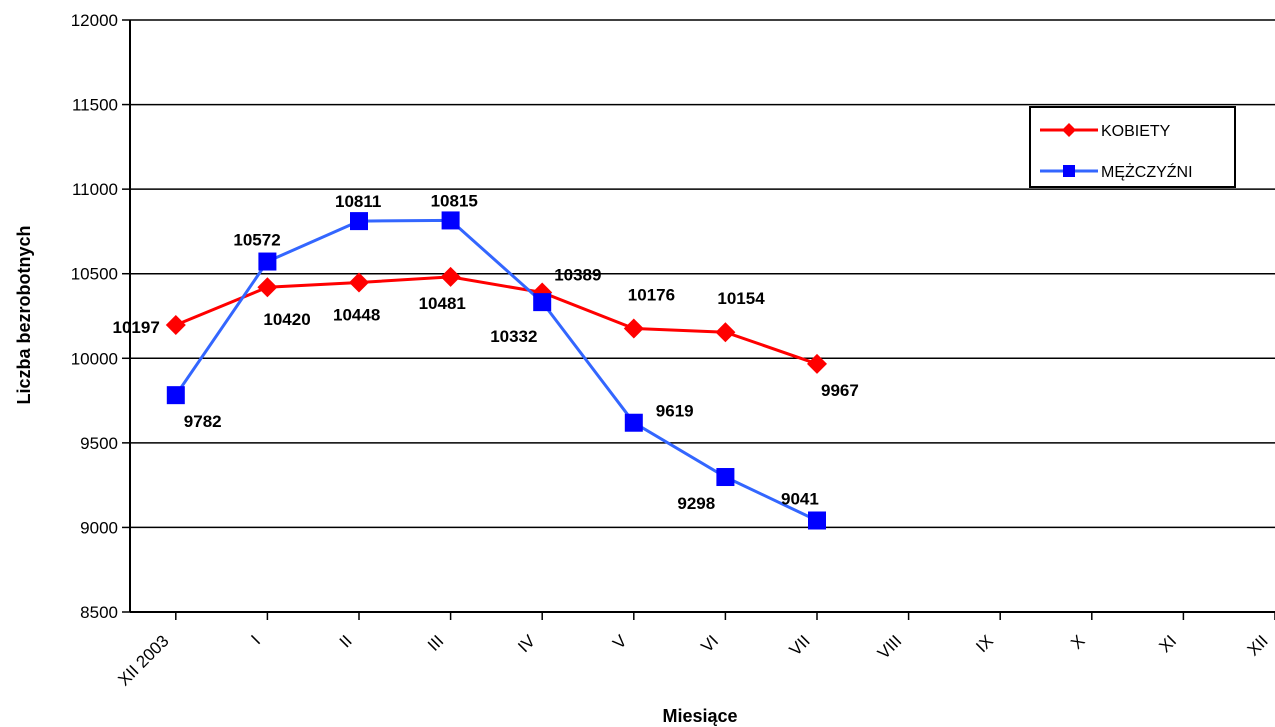 This screenshot has height=727, width=1275. I want to click on x-tick-label: IV, so click(526, 643).